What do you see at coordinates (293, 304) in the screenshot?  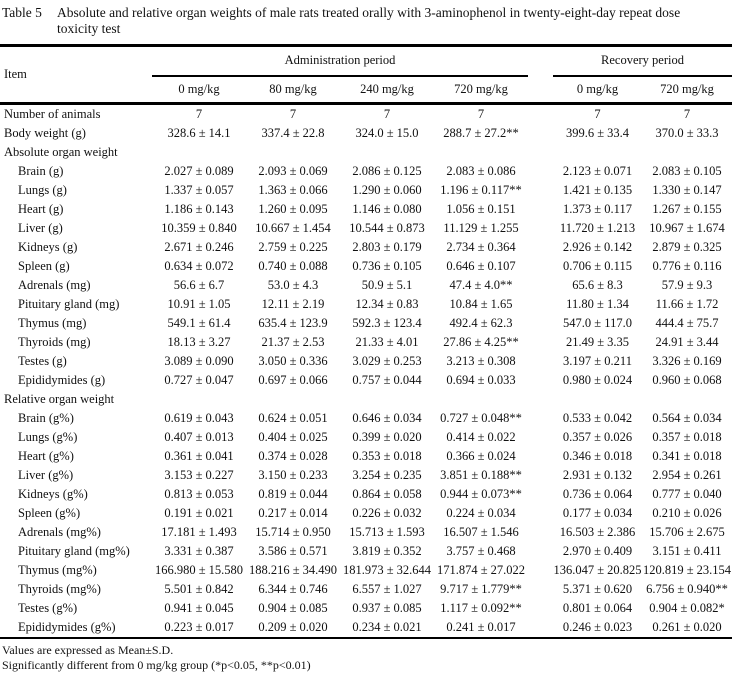 I see `value-cell: 12.11 ± 2.19` at bounding box center [293, 304].